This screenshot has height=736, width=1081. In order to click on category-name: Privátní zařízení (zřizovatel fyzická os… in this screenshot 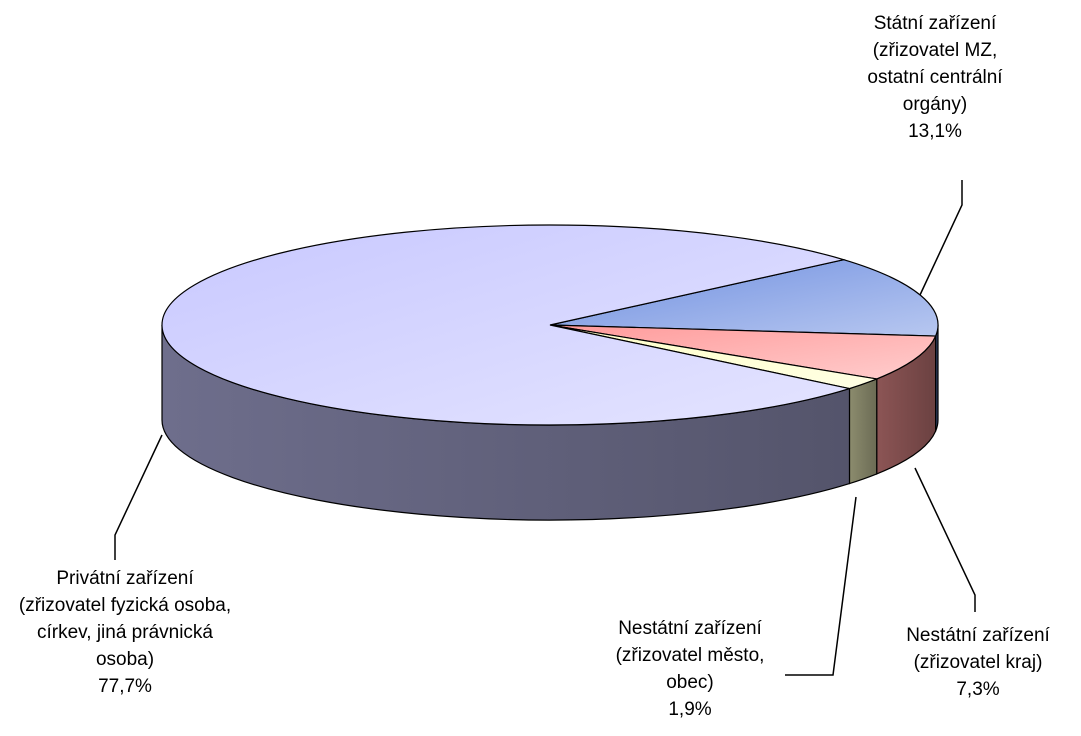, I will do `click(125, 619)`.